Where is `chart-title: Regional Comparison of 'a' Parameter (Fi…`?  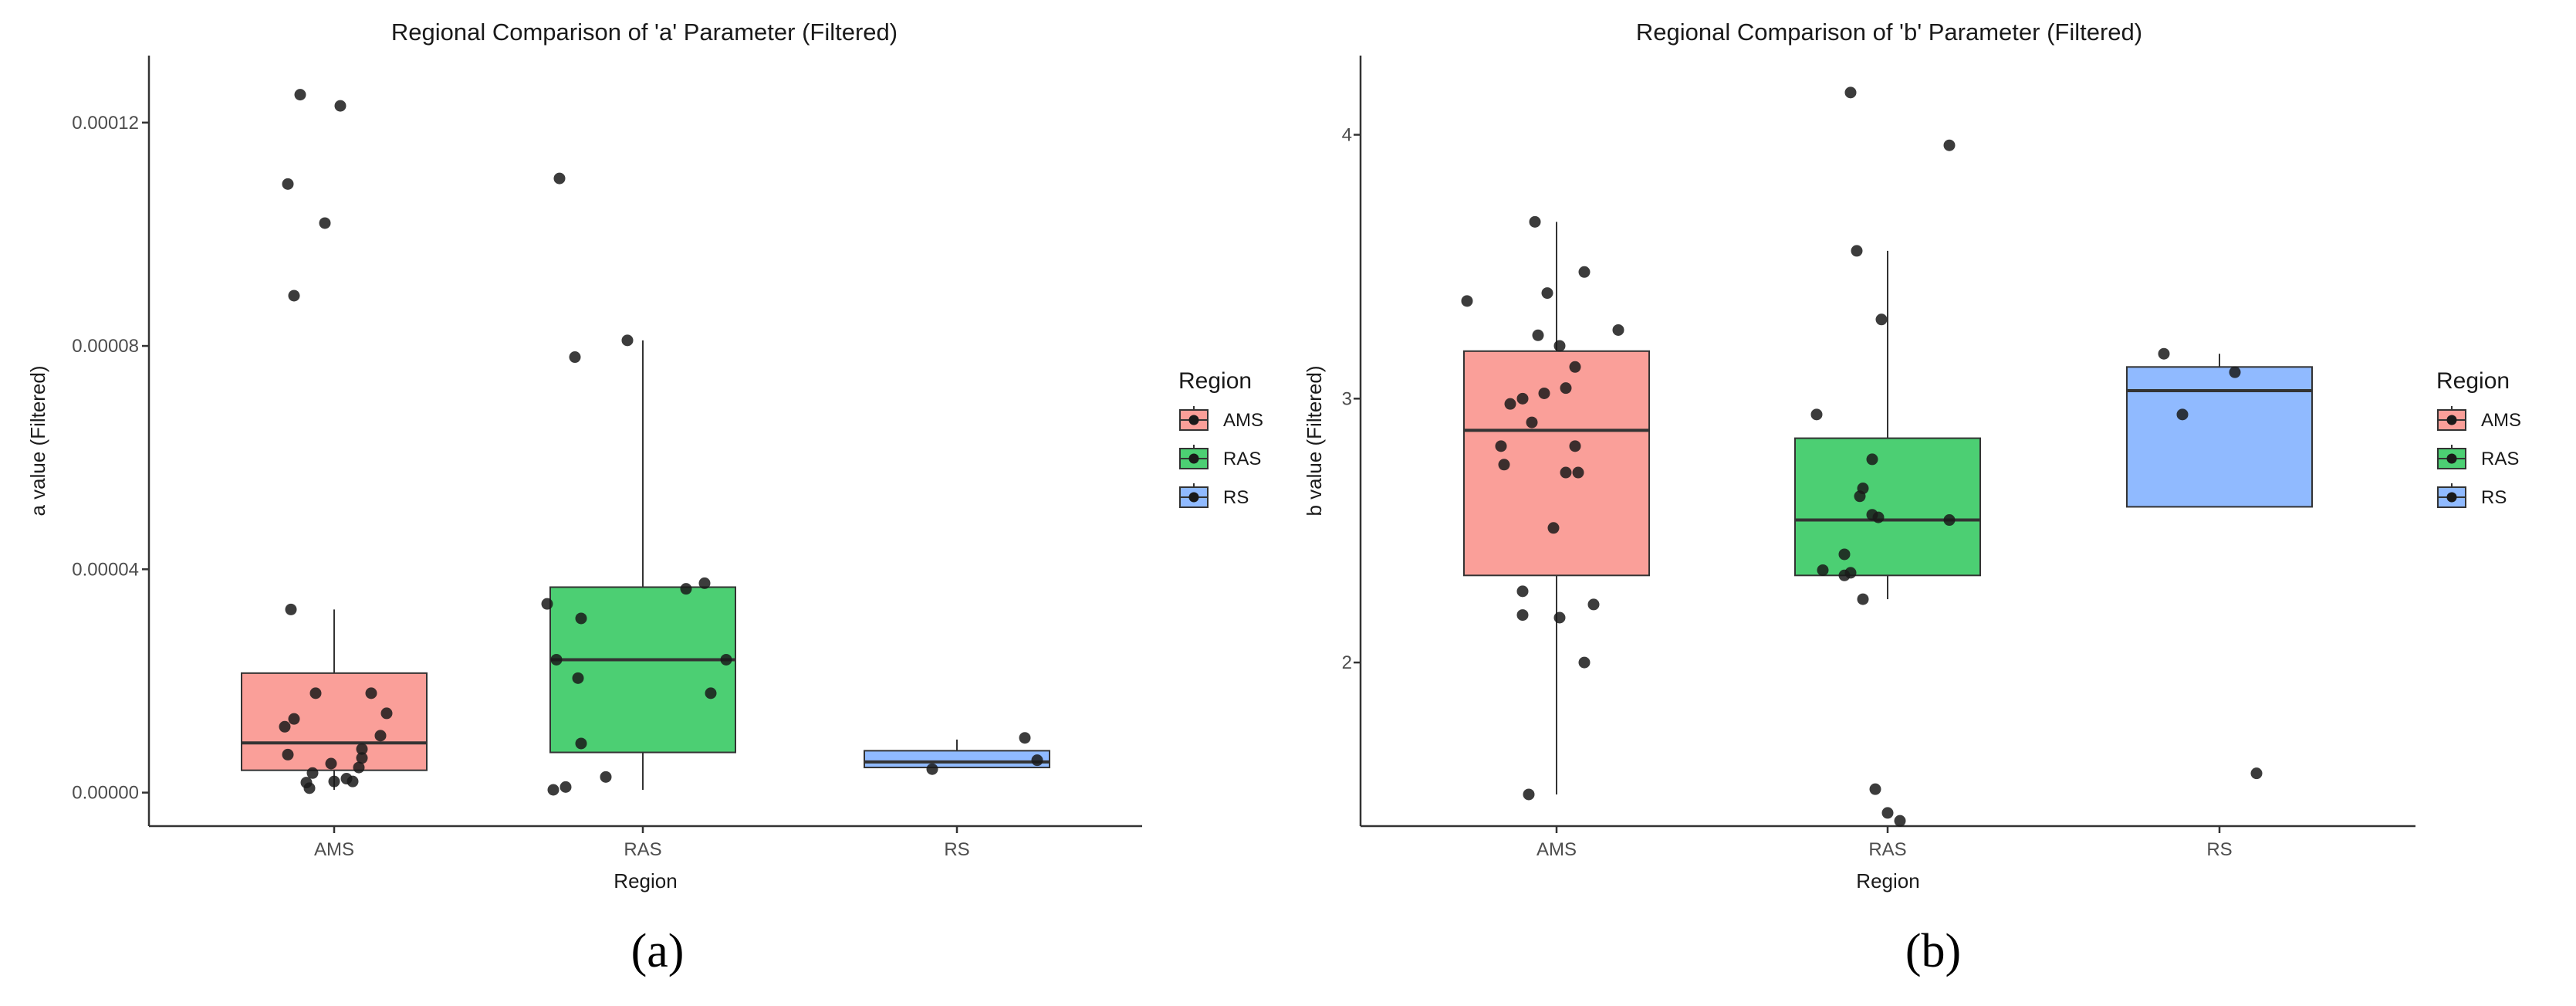 chart-title: Regional Comparison of 'a' Parameter (Fi… is located at coordinates (644, 32).